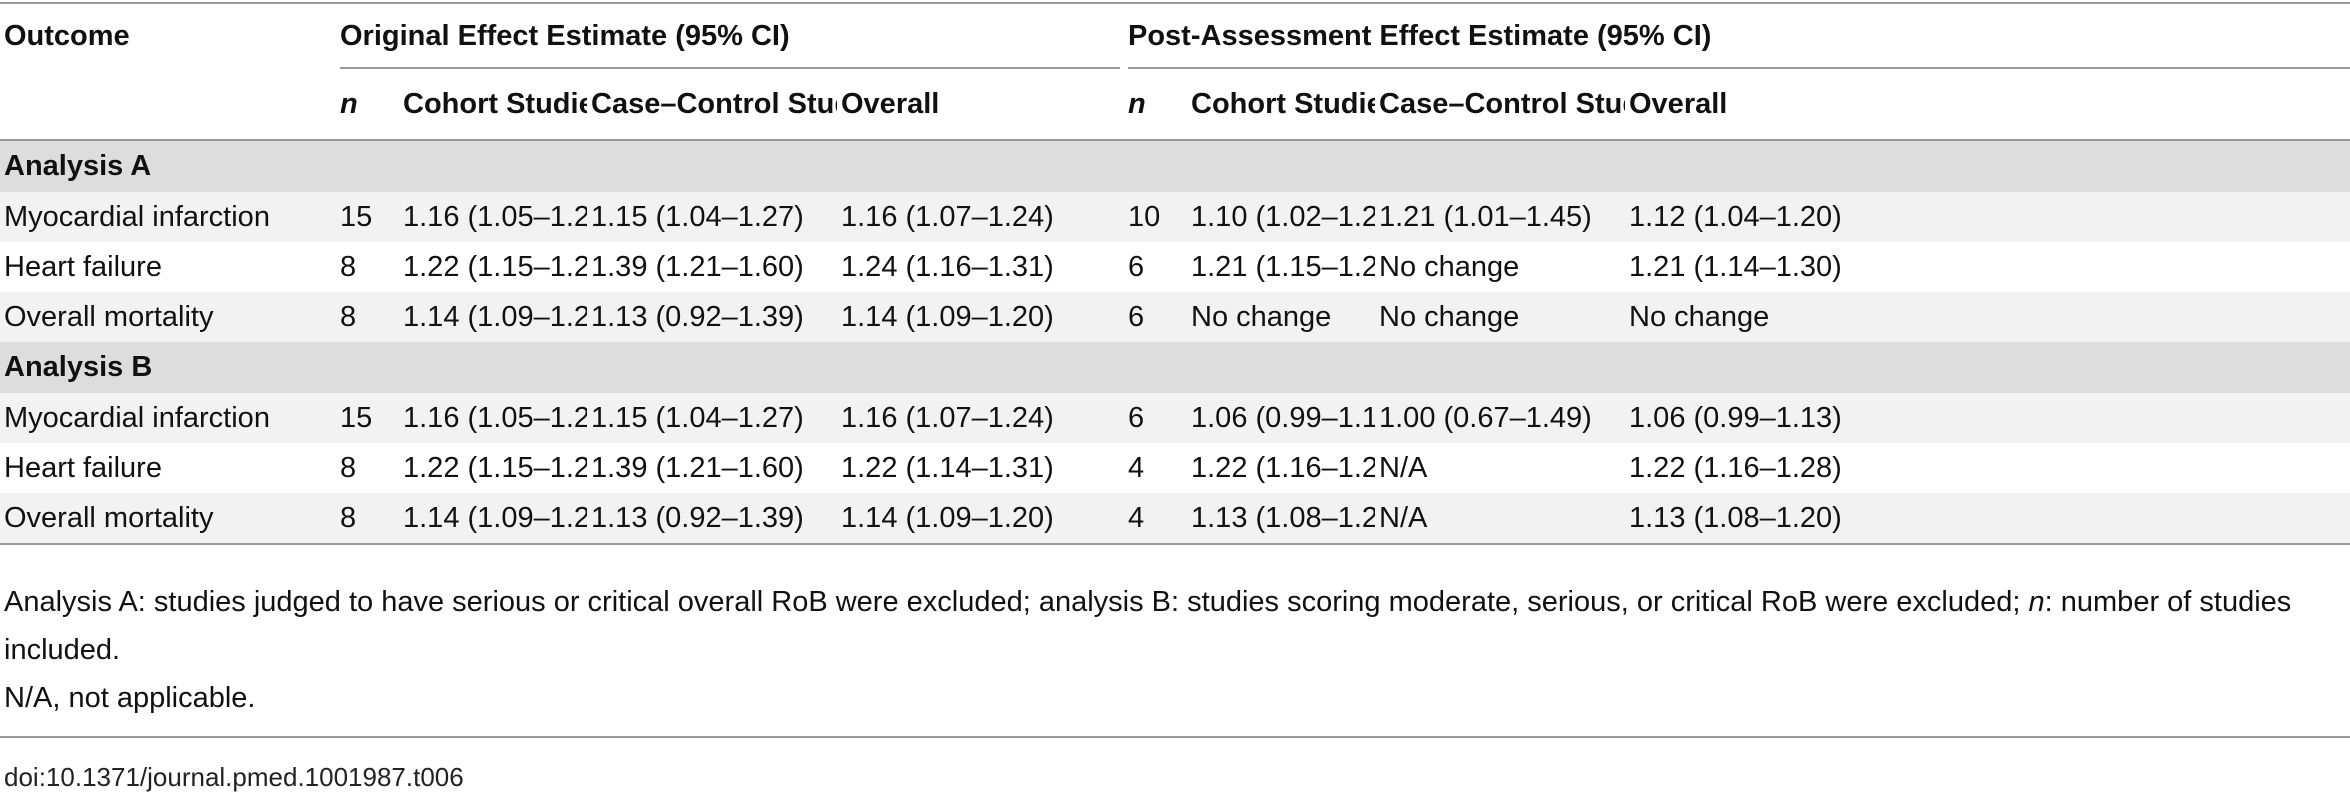 The width and height of the screenshot is (2350, 800). What do you see at coordinates (980, 105) in the screenshot?
I see `header-overall-original: Overall` at bounding box center [980, 105].